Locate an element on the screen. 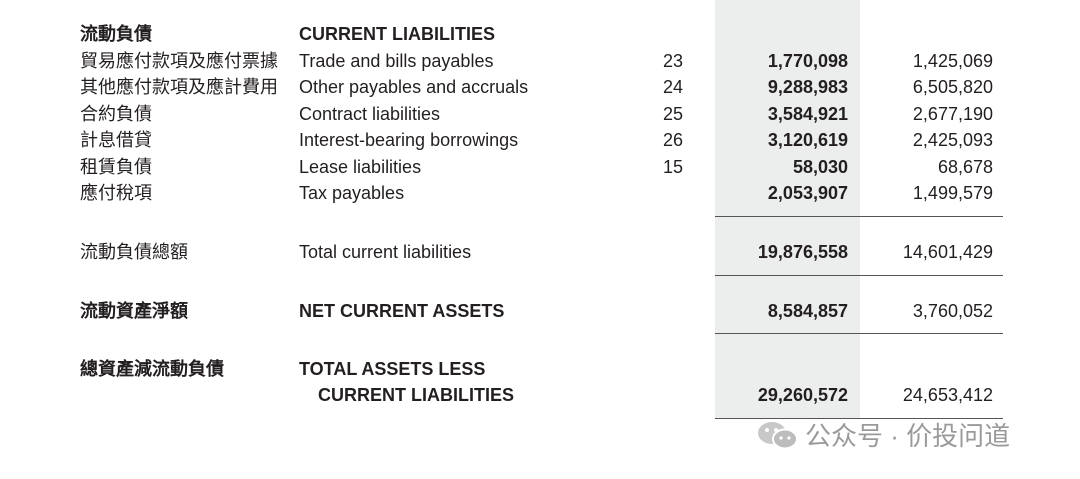 This screenshot has width=1080, height=479. label-en: Tax payables is located at coordinates (352, 193).